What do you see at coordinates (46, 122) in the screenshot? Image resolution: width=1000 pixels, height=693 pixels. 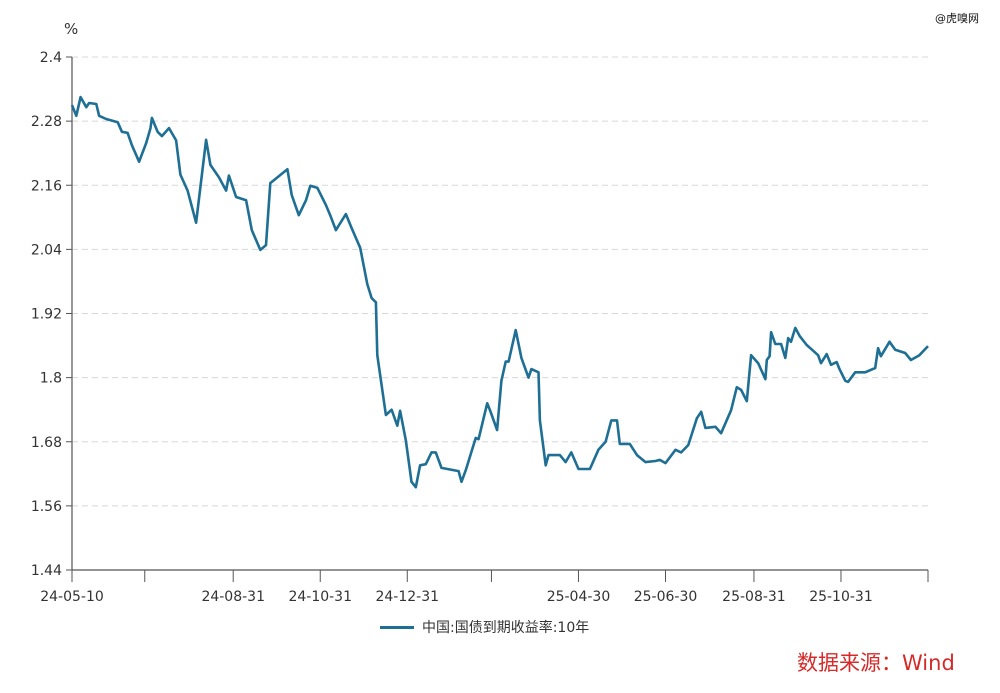 I see `y-tick-label: 2.28` at bounding box center [46, 122].